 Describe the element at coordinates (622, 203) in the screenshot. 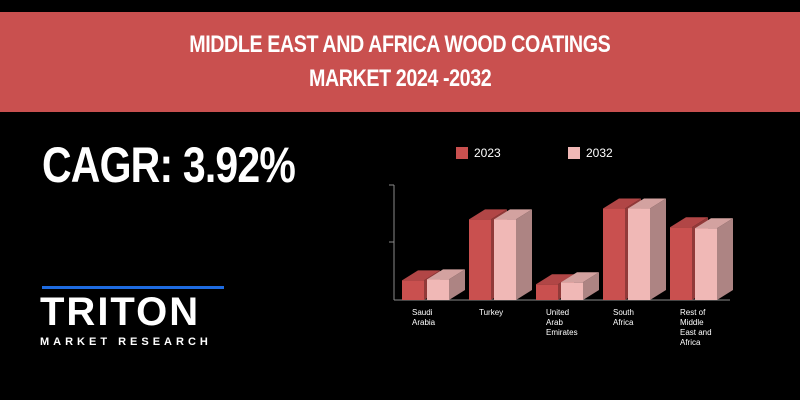

I see `bar-2023-3-top` at that location.